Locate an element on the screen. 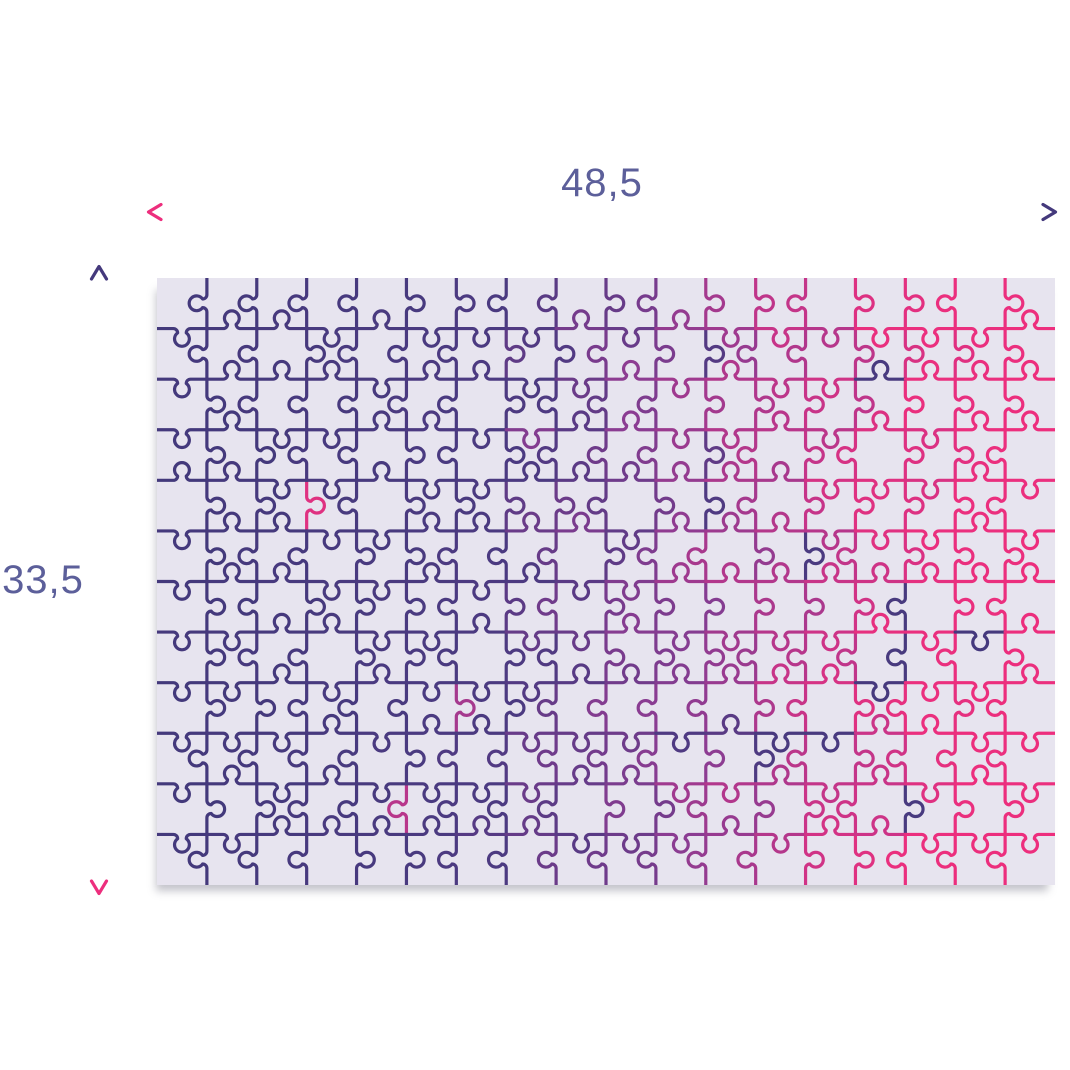  width-dimension-label: 48,5 is located at coordinates (602, 183).